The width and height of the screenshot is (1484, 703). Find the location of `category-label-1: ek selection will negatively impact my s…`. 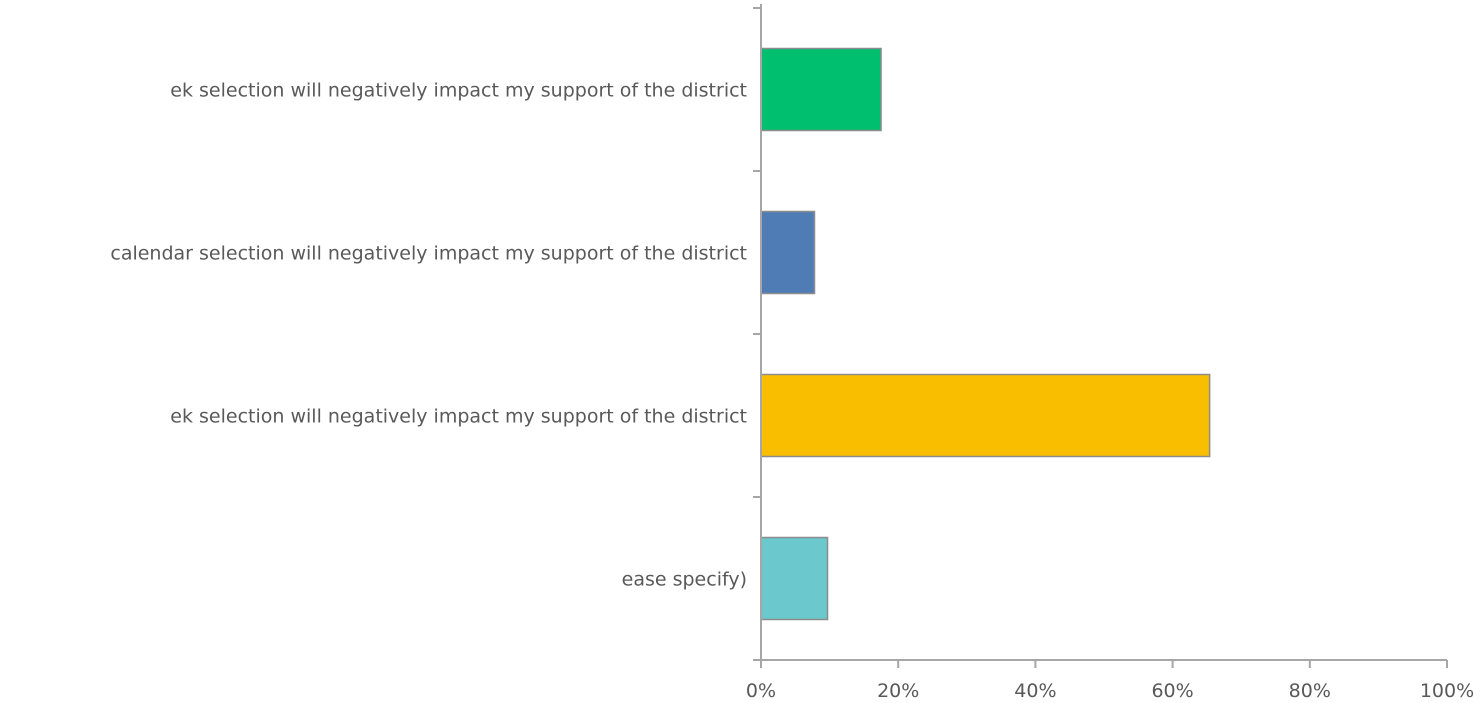

category-label-1: ek selection will negatively impact my s… is located at coordinates (458, 91).